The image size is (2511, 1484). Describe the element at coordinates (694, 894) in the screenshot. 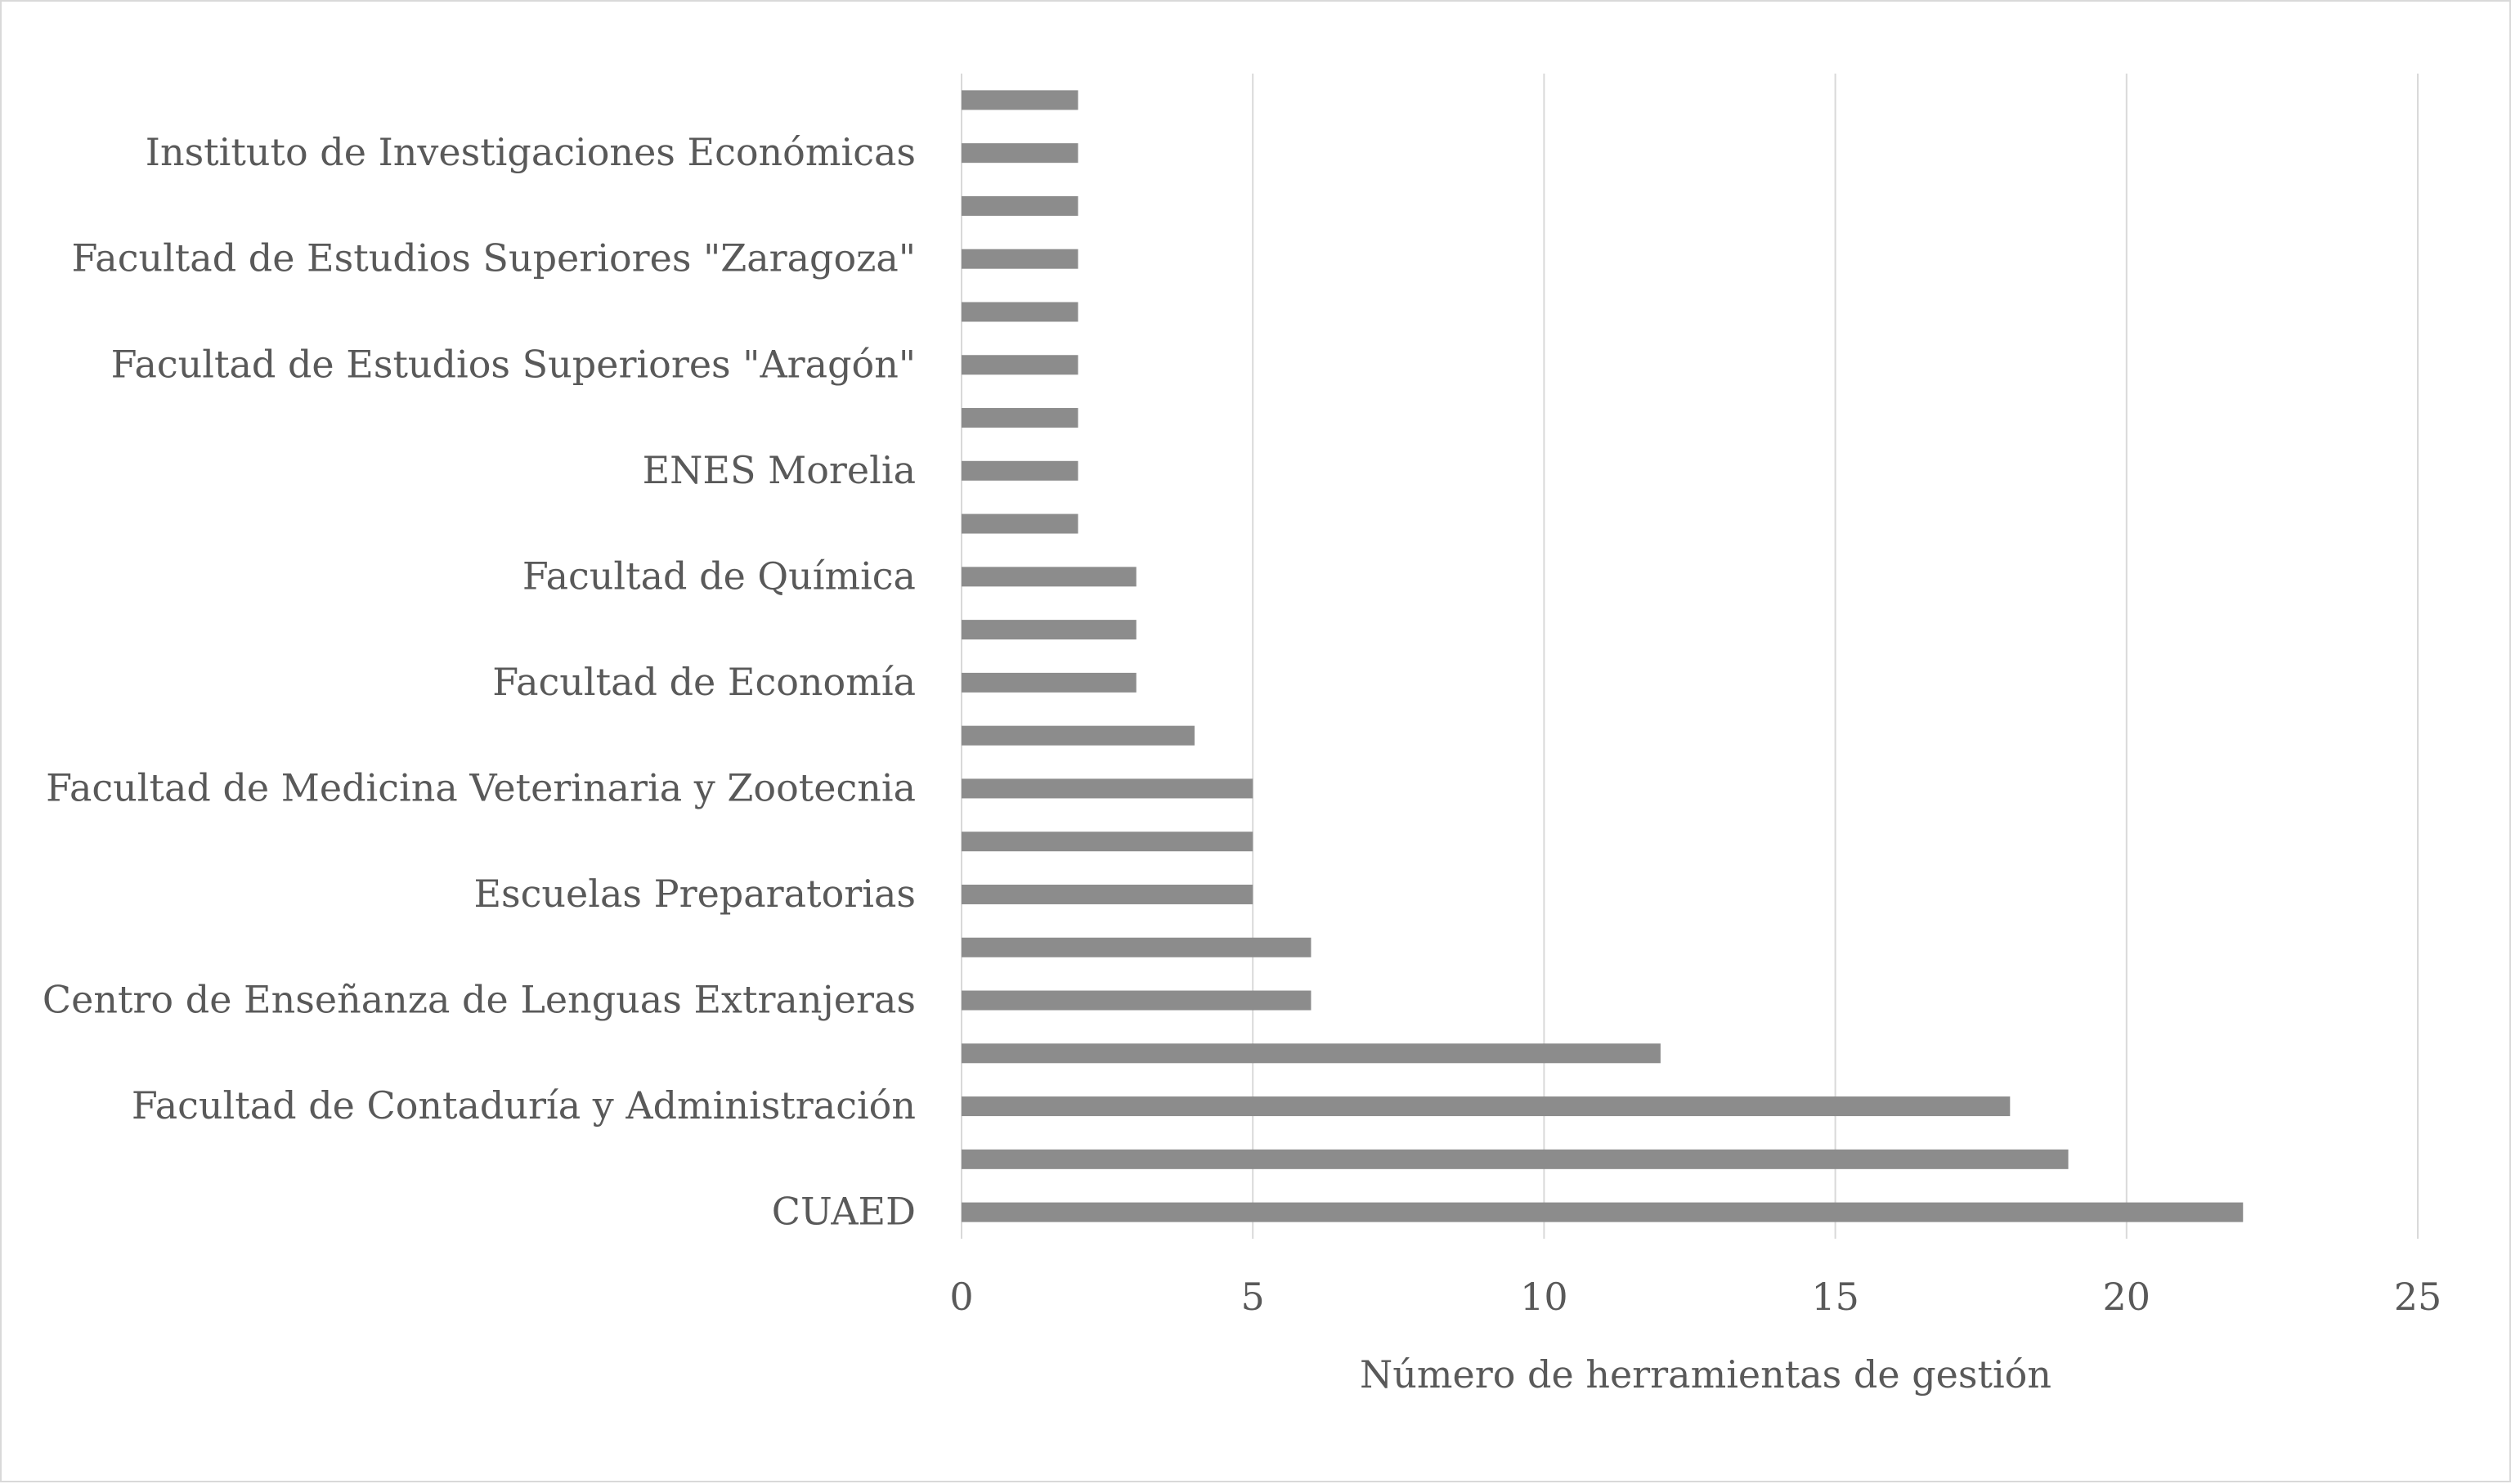

I see `category-label: Escuelas Preparatorias` at that location.